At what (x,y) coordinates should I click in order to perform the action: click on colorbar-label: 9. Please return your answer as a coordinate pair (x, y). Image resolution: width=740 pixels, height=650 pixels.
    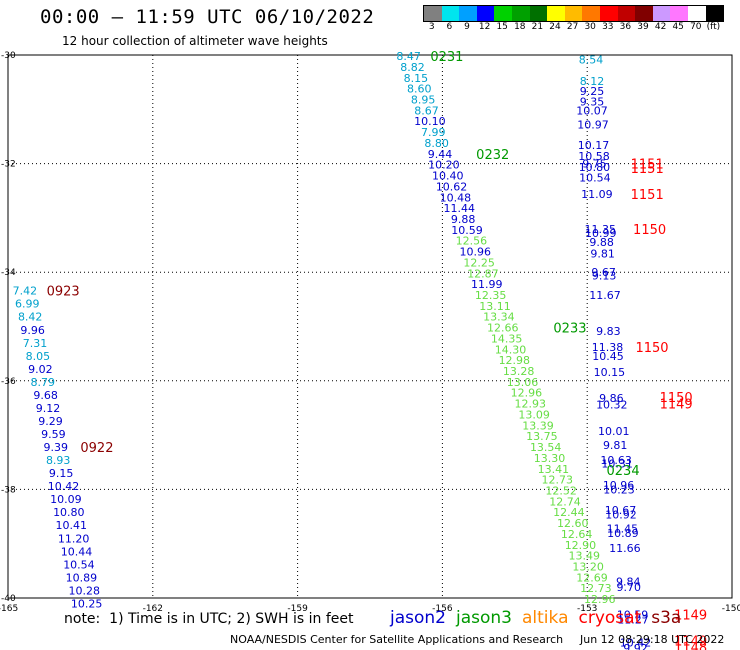
    Looking at the image, I should click on (467, 27).